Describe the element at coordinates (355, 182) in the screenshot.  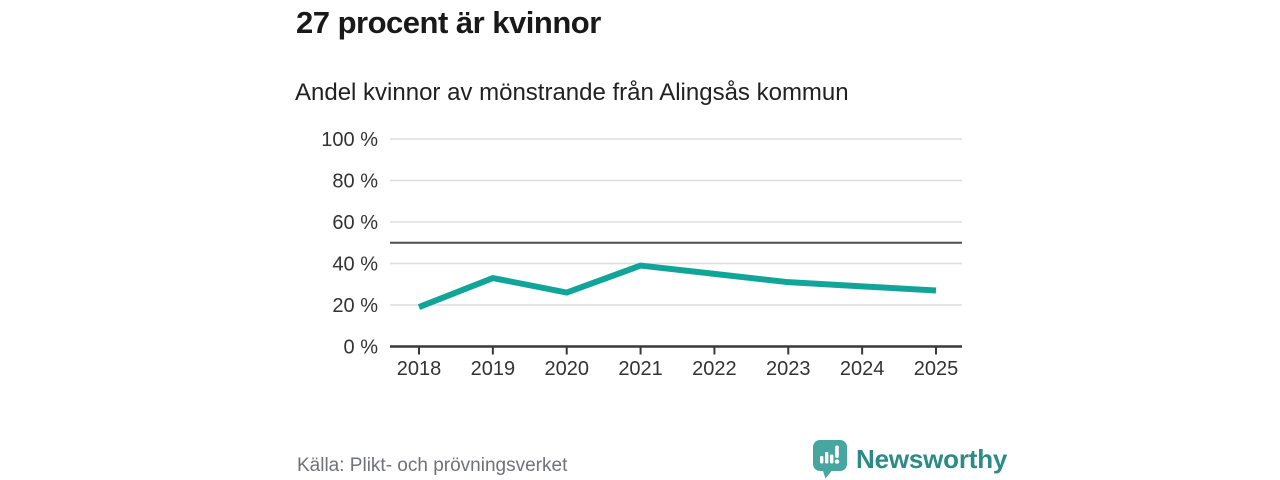
I see `y-axis-tick-label: 80 %` at that location.